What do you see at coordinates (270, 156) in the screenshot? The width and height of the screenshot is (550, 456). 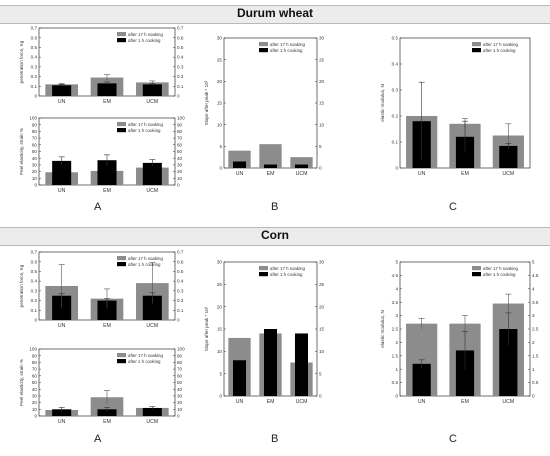 I see `bar-soaking` at bounding box center [270, 156].